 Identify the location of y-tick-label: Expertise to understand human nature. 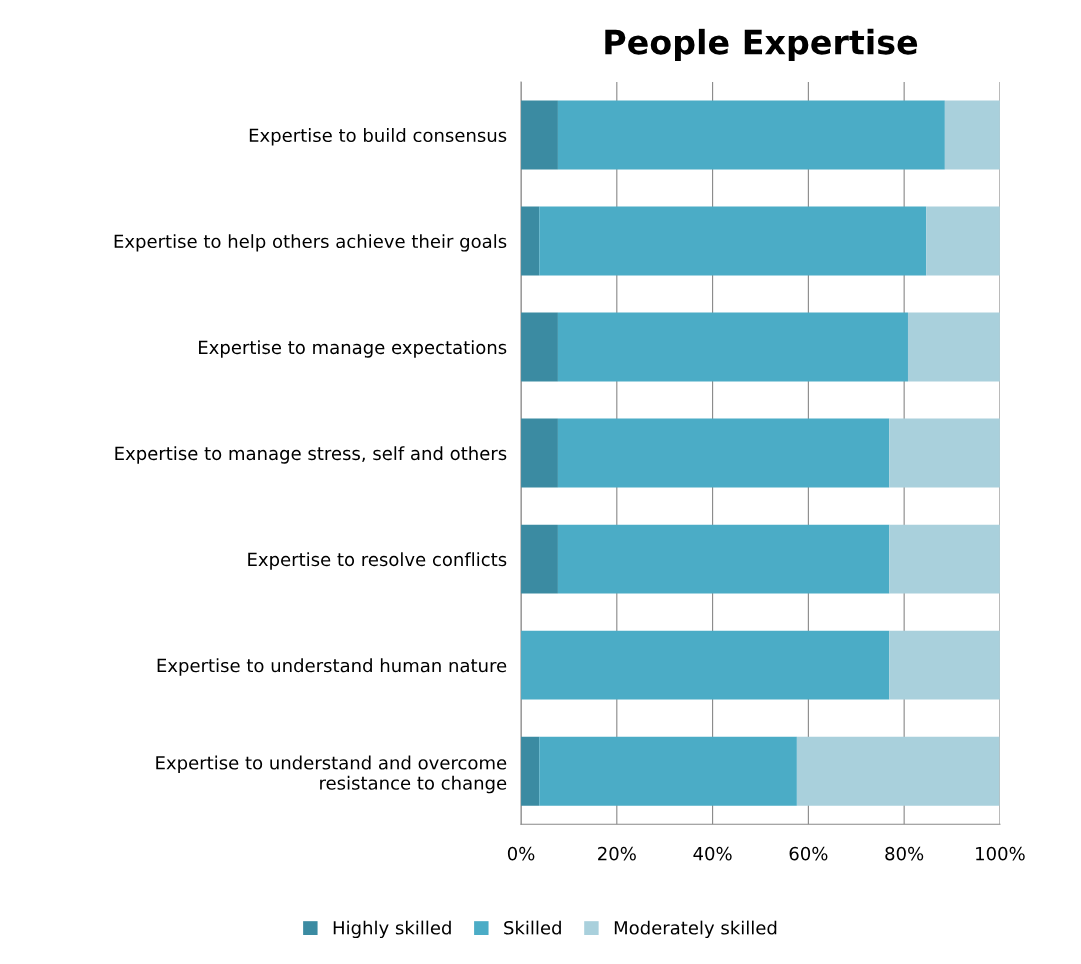
(332, 667).